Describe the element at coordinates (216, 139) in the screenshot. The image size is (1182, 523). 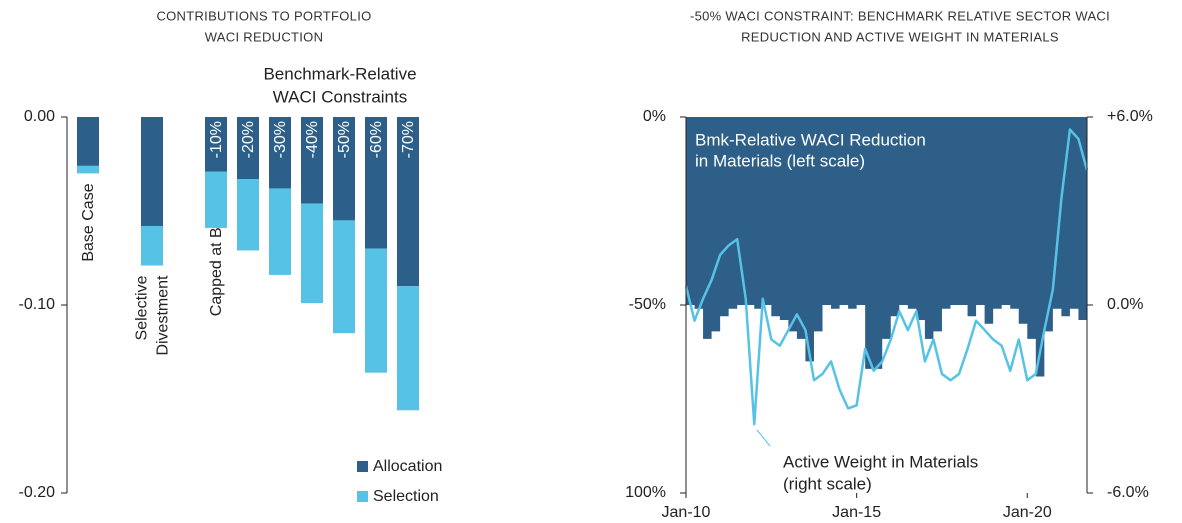
I see `category-label: -10%` at that location.